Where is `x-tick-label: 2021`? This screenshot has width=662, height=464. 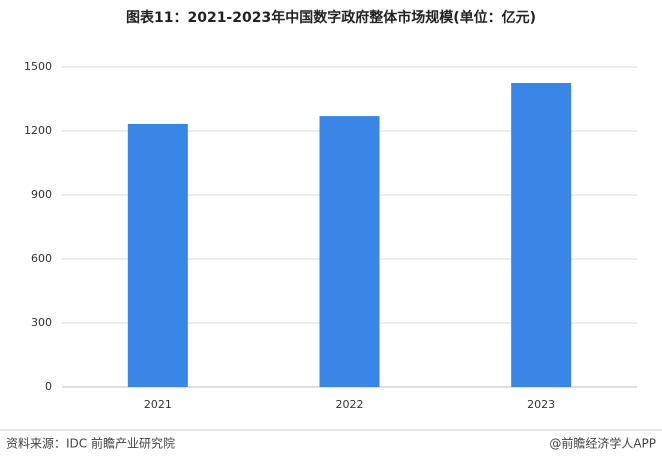
x-tick-label: 2021 is located at coordinates (158, 404).